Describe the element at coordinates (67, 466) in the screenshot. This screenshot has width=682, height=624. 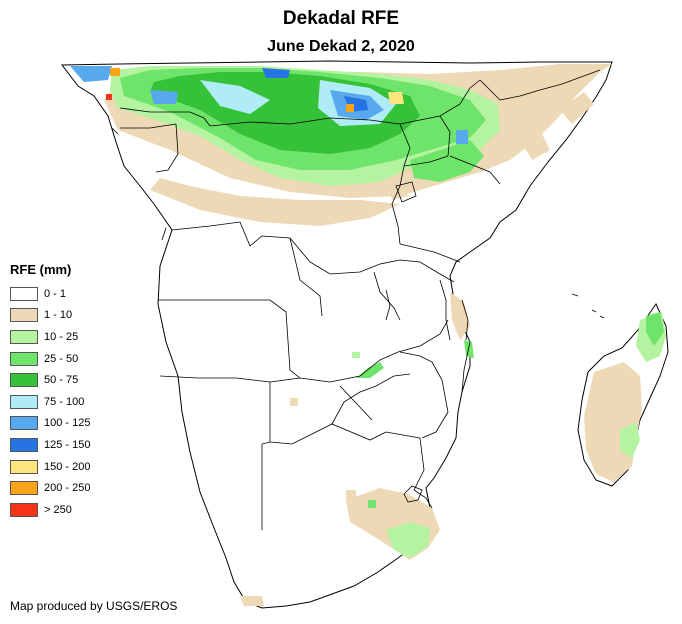
I see `legend-label: 150 - 200` at that location.